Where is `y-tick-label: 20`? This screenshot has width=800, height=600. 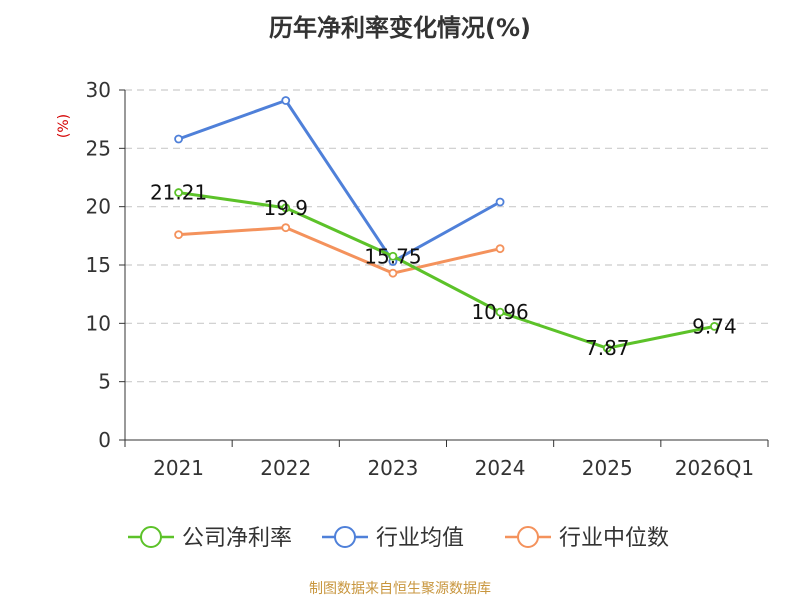
y-tick-label: 20 is located at coordinates (98, 207).